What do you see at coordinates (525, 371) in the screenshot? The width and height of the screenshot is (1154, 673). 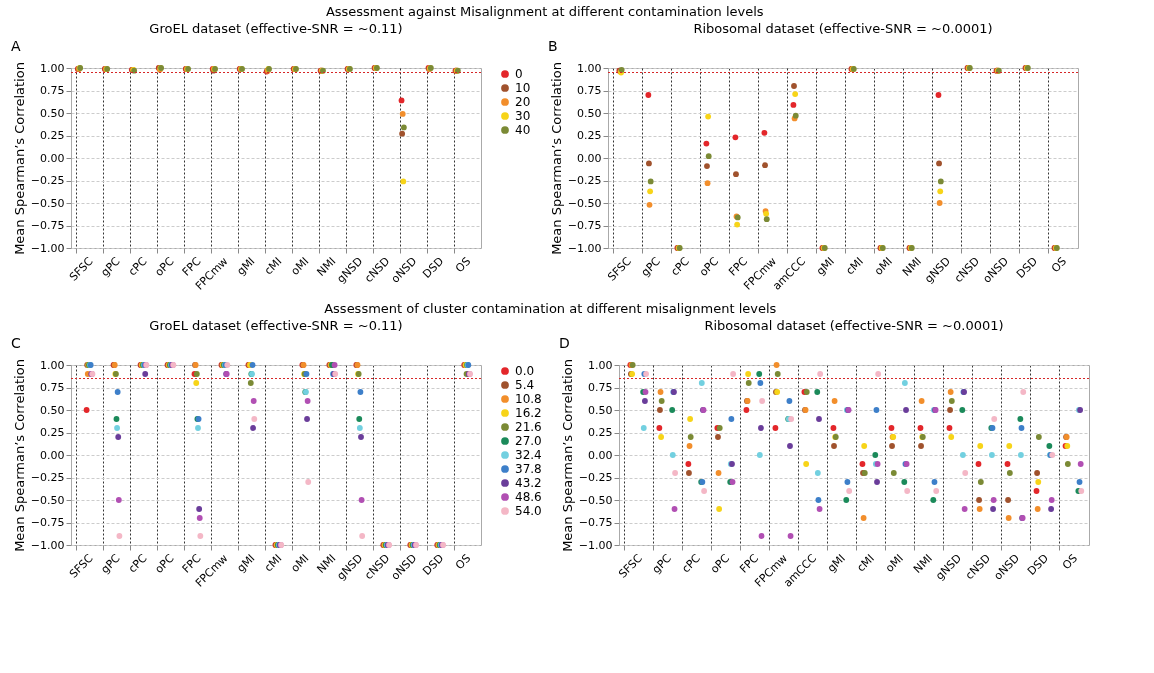 I see `legend-label: 0.0` at bounding box center [525, 371].